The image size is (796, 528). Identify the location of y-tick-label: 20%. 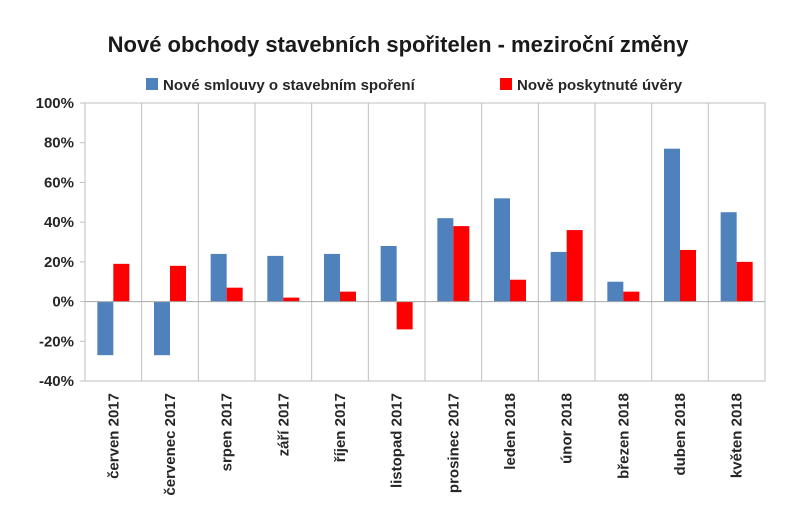
(59, 262).